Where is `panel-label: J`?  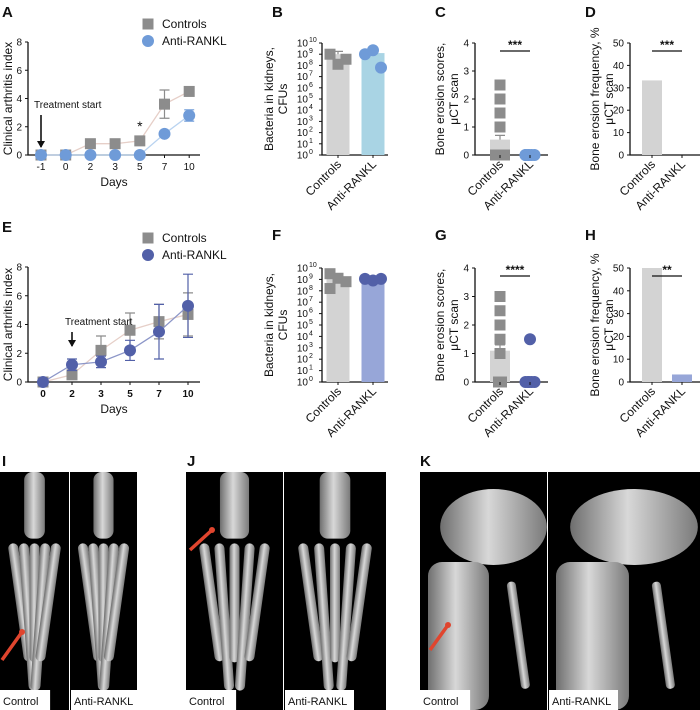
panel-label: J is located at coordinates (191, 461).